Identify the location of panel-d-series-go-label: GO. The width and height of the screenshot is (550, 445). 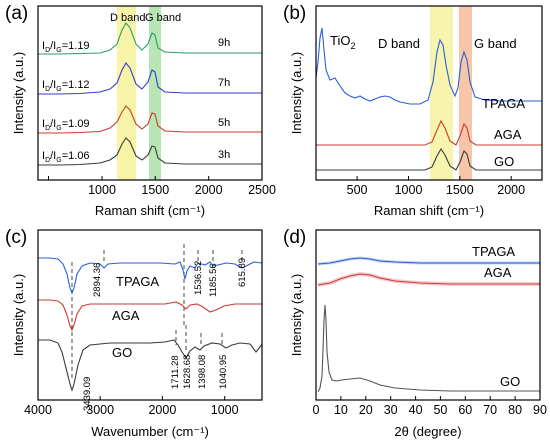
(510, 381).